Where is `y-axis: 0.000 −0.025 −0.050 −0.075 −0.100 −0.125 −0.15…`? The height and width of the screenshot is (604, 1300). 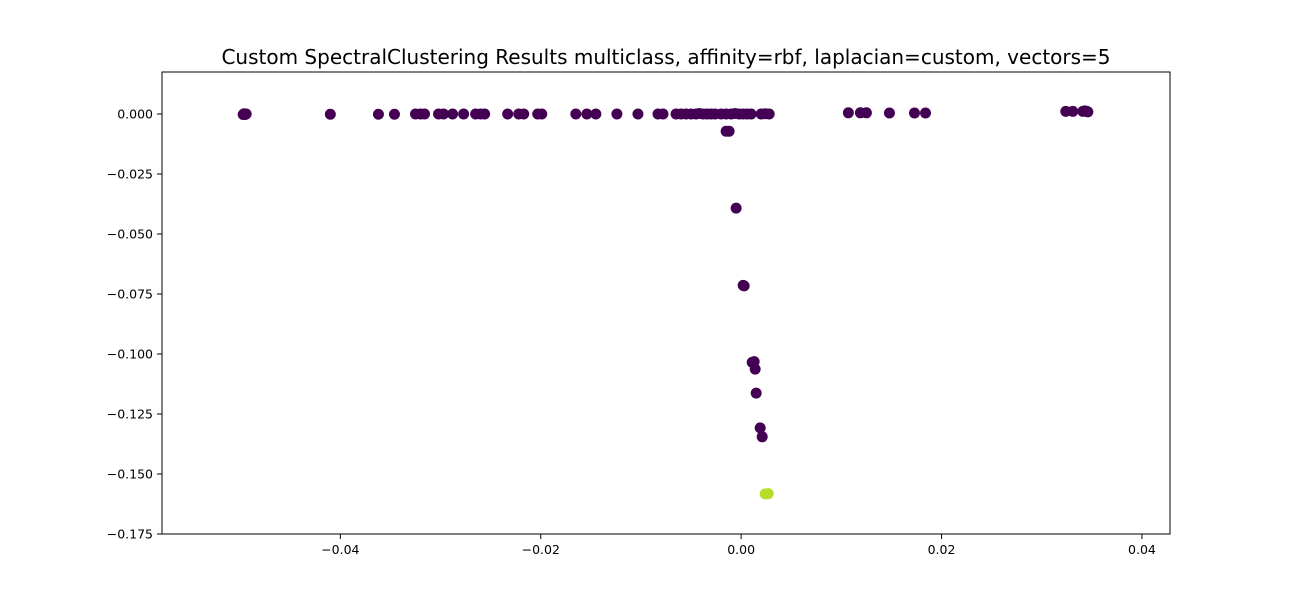 y-axis: 0.000 −0.025 −0.050 −0.075 −0.100 −0.125 −0.15… is located at coordinates (134, 324).